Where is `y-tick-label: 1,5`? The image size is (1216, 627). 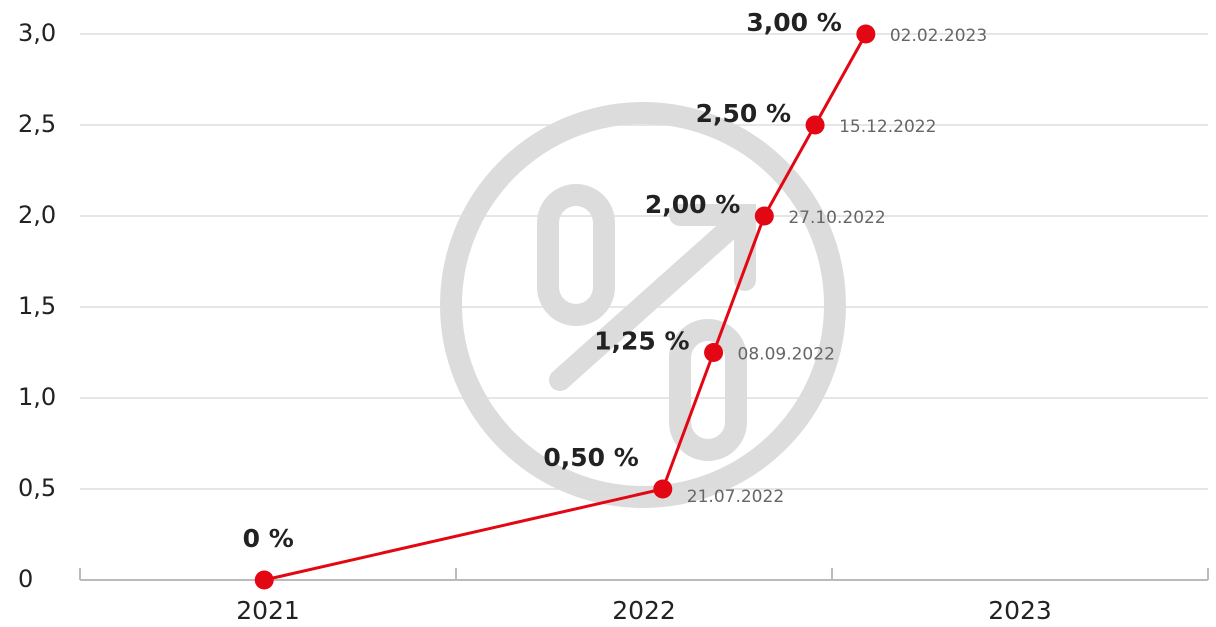 y-tick-label: 1,5 is located at coordinates (37, 306).